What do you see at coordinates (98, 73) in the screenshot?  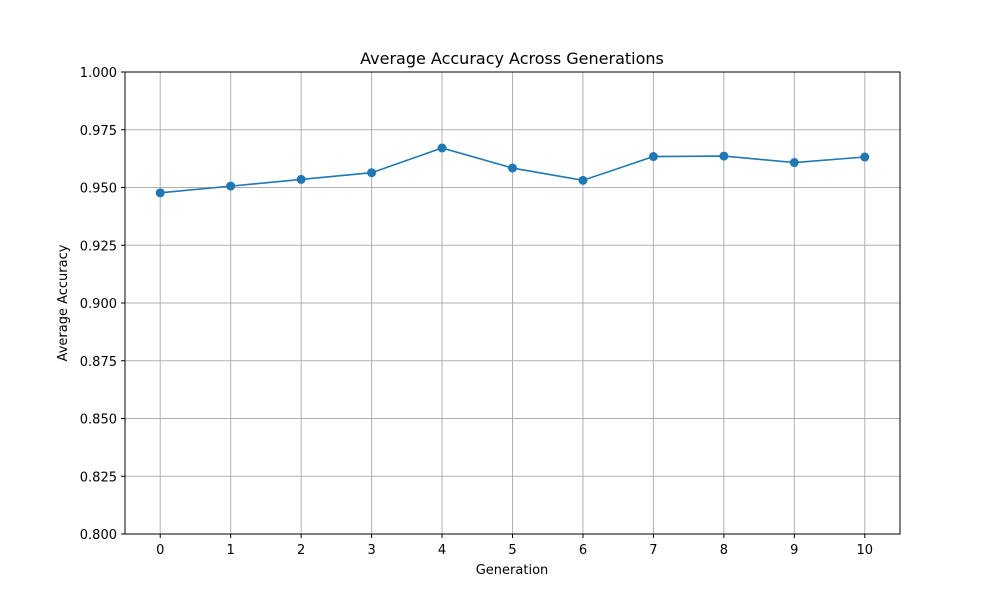 I see `y-tick-label: 1.000` at bounding box center [98, 73].